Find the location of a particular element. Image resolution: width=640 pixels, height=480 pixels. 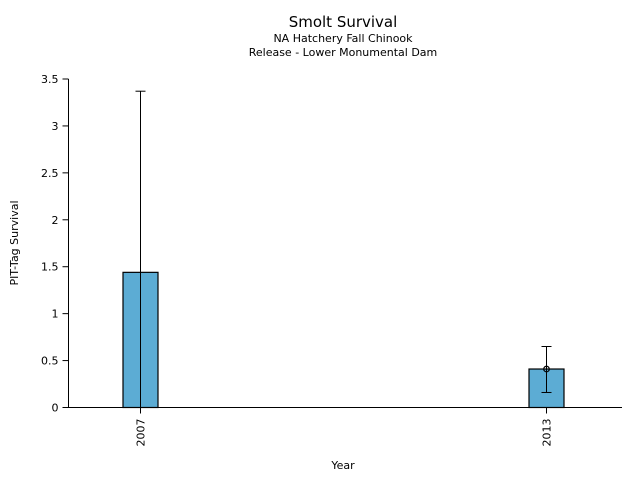

y-tick-label: 2.5 is located at coordinates (50, 173).